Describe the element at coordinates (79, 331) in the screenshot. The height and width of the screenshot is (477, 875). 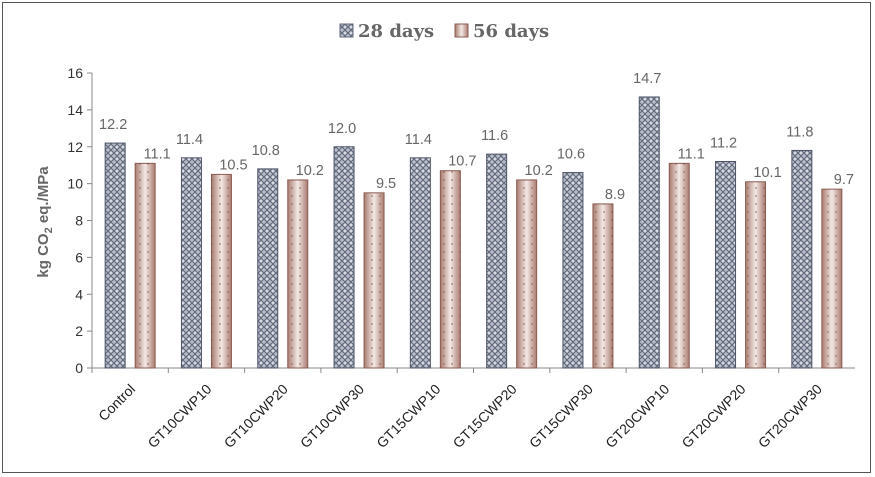
I see `y-tick-label: 2` at that location.